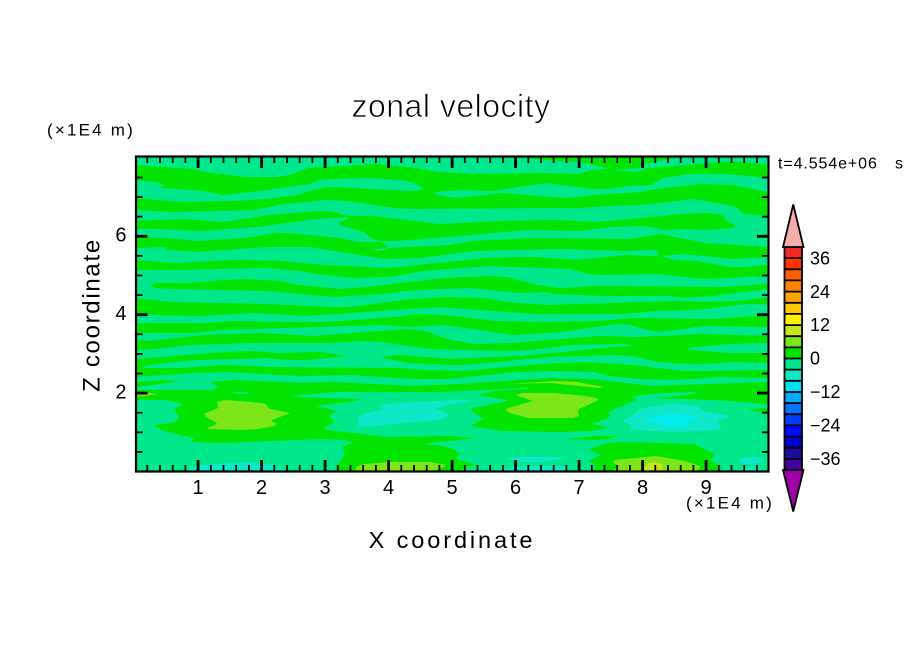 The height and width of the screenshot is (654, 904). Describe the element at coordinates (820, 292) in the screenshot. I see `svg-text: 24` at that location.